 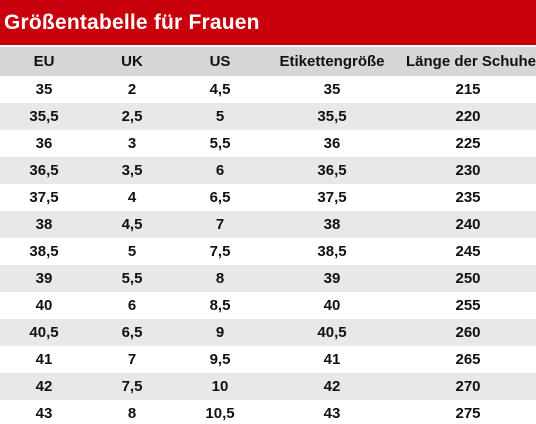 What do you see at coordinates (268, 22) in the screenshot?
I see `page-title: Größentabelle für Frauen` at bounding box center [268, 22].